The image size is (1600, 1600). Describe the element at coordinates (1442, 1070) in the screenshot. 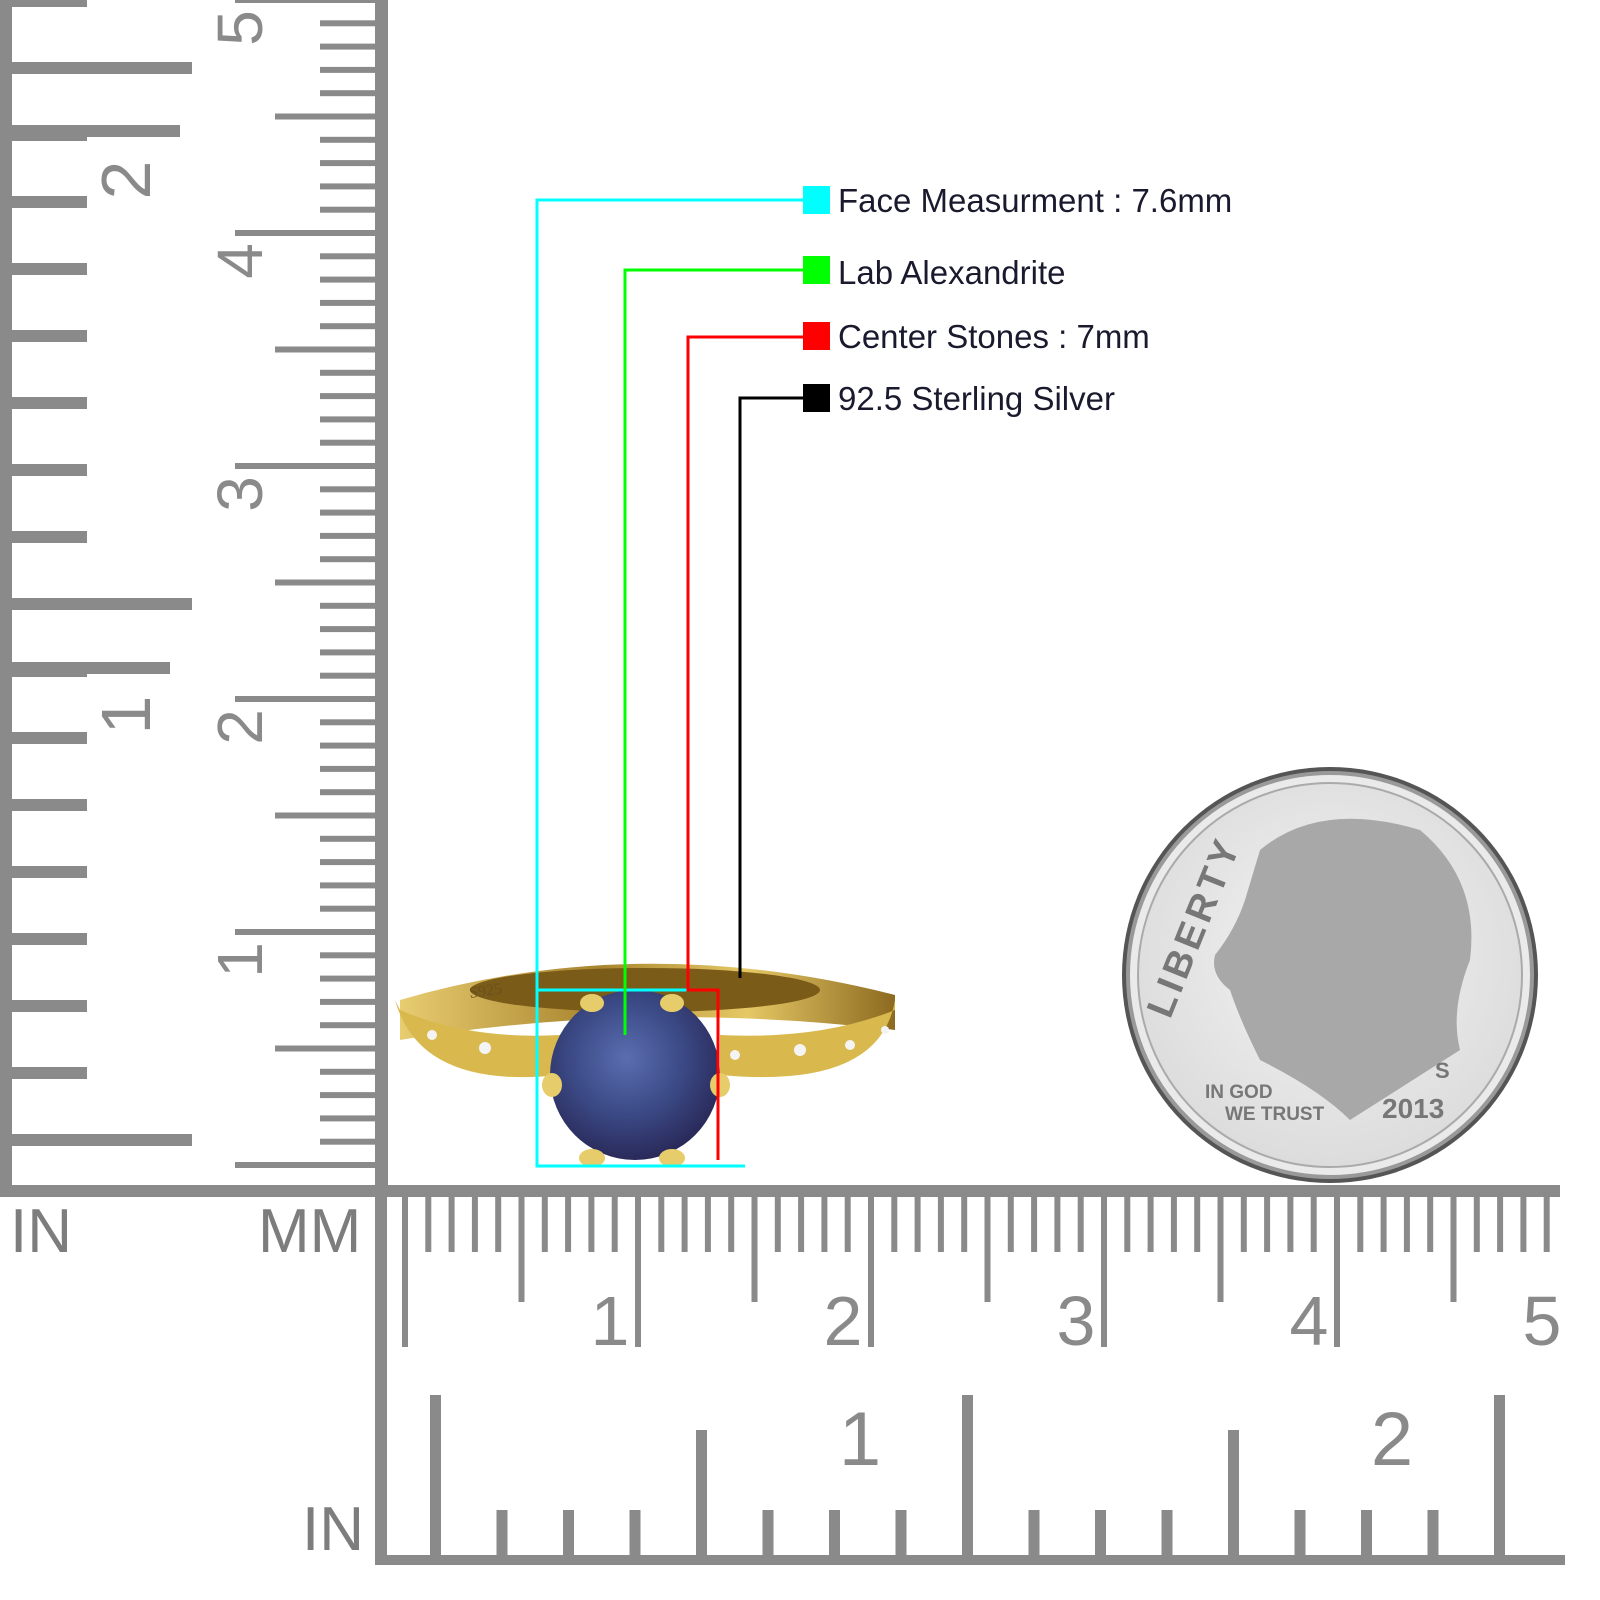

I see `coin-mint-mark: S` at that location.